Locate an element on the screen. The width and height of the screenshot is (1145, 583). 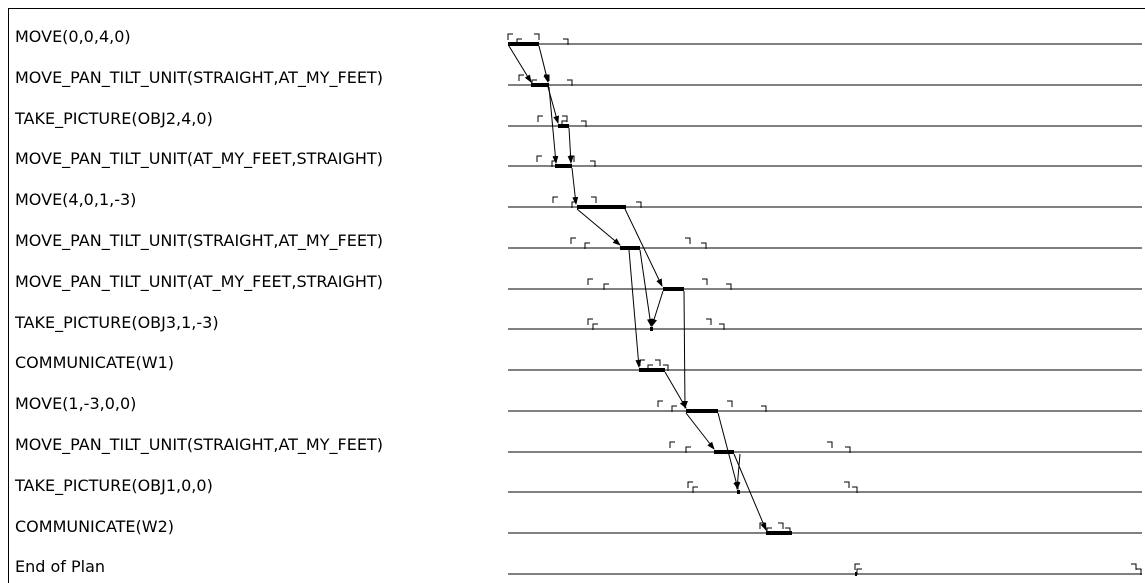
action-label: MOVE(1,-3,0,0) is located at coordinates (76, 404).